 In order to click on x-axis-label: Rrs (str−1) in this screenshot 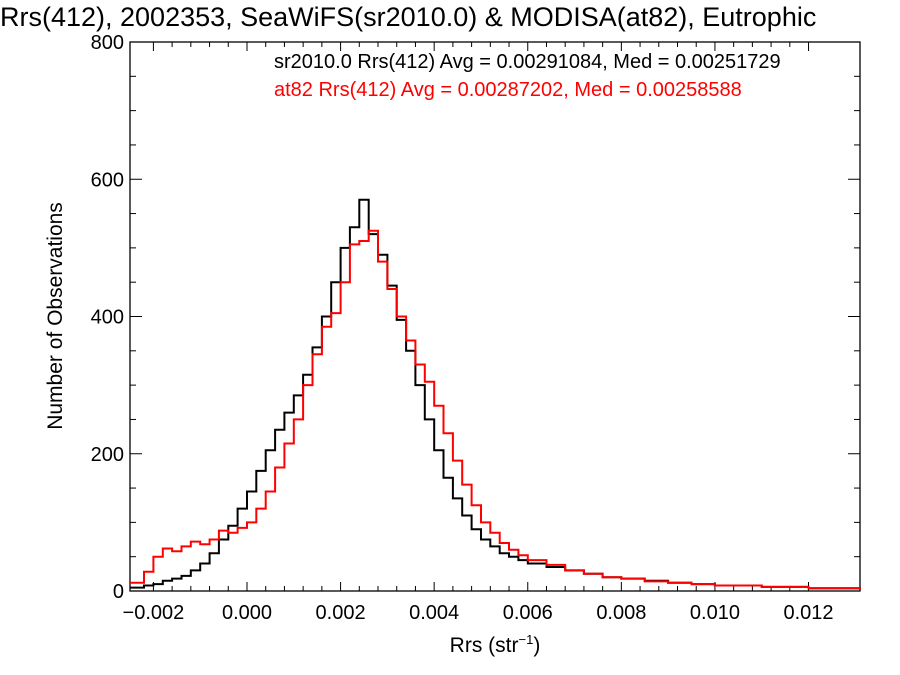, I will do `click(495, 644)`.